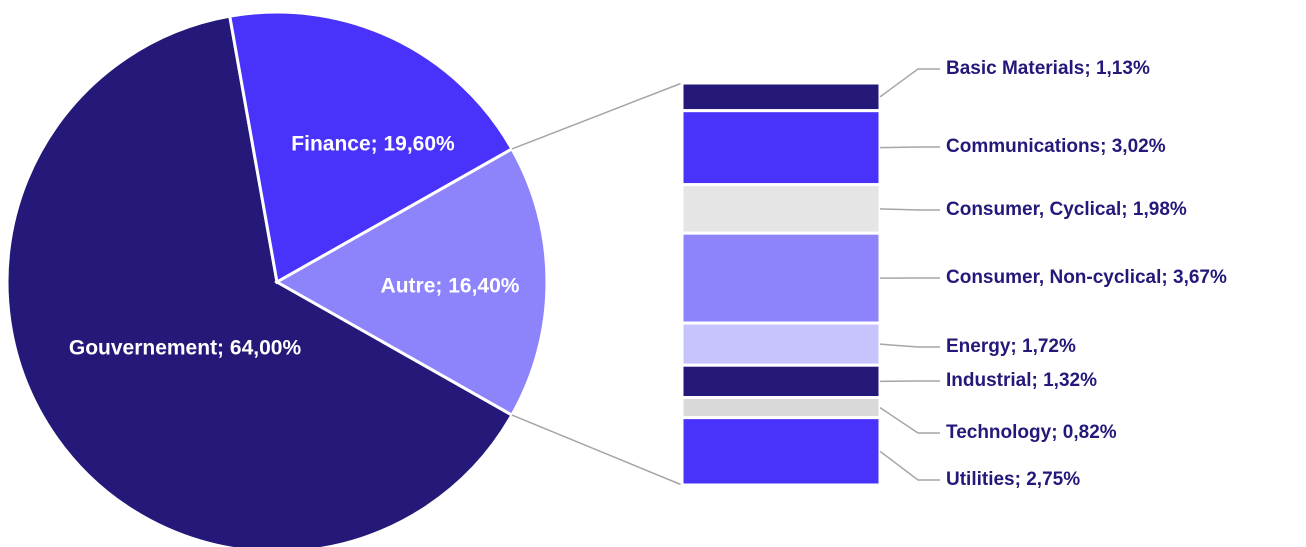  I want to click on pie-slice-finance, so click(371, 147).